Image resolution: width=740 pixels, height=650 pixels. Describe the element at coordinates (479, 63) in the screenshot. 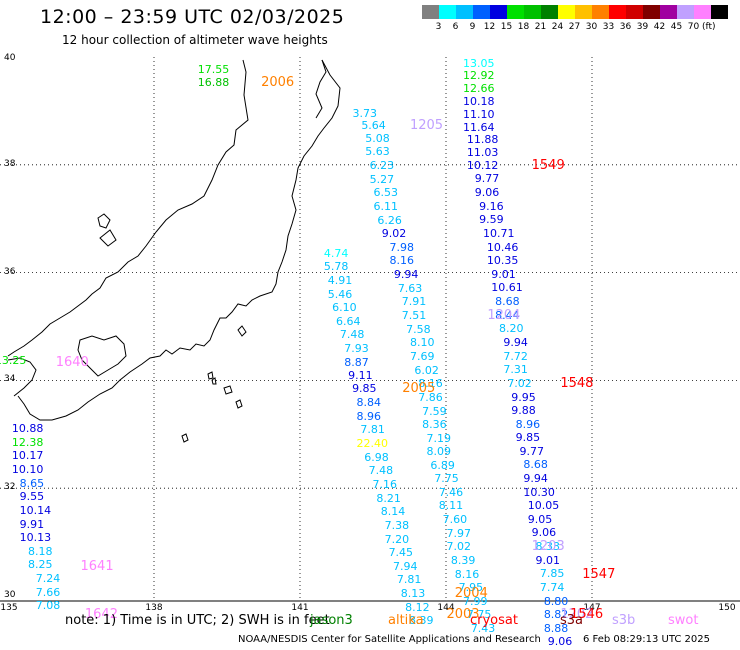

I see `wave-height-value: 13.05` at that location.